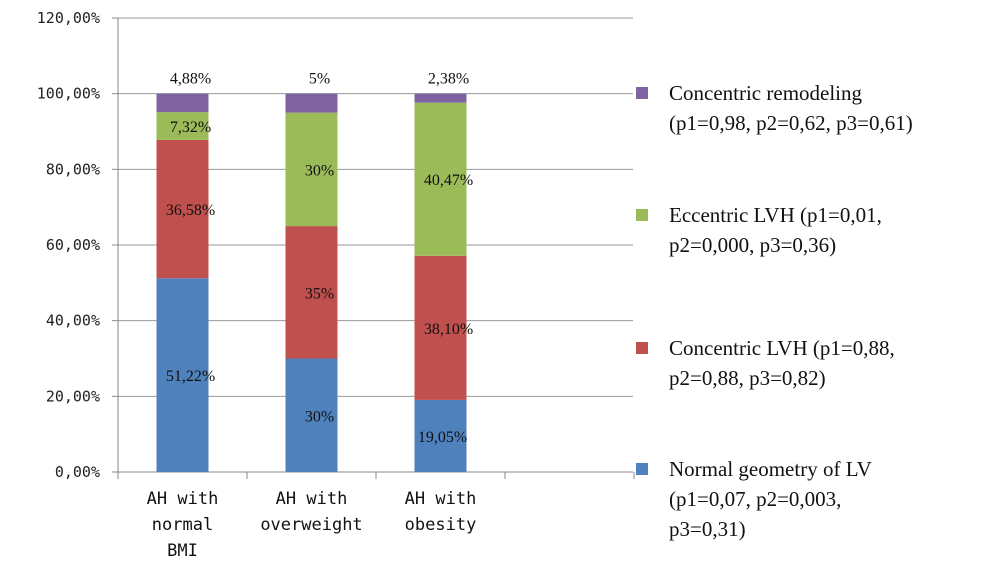  Describe the element at coordinates (190, 127) in the screenshot. I see `data-label: 7,32%` at that location.